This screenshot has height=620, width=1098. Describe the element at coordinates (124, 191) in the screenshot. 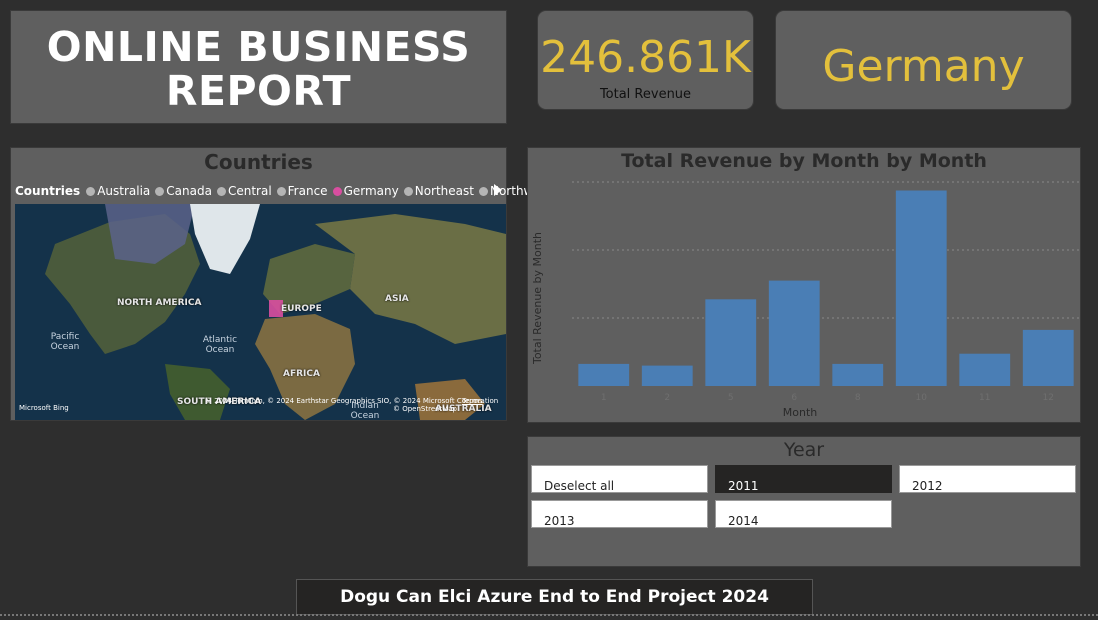

I see `legend-item-label: Australia` at that location.